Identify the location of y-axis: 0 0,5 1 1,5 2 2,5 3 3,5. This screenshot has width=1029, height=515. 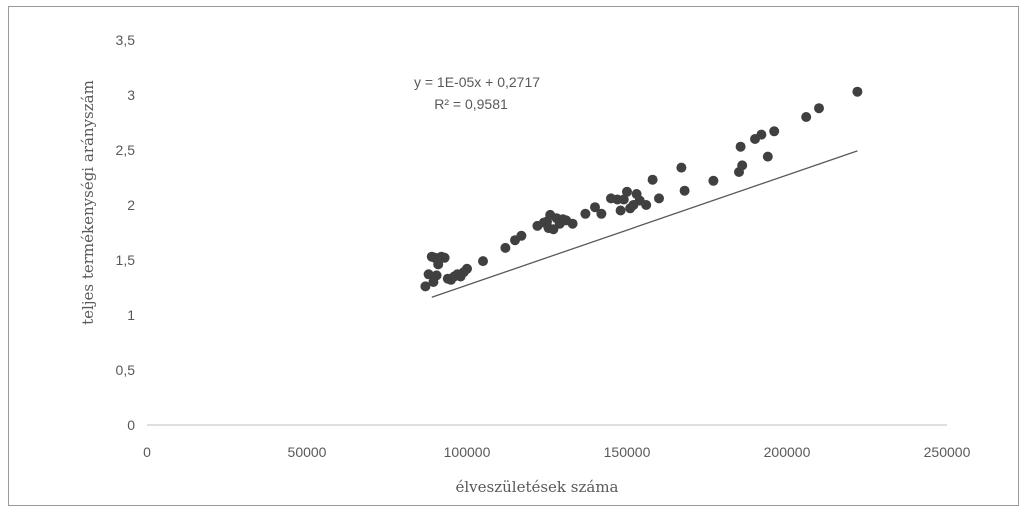
(126, 232).